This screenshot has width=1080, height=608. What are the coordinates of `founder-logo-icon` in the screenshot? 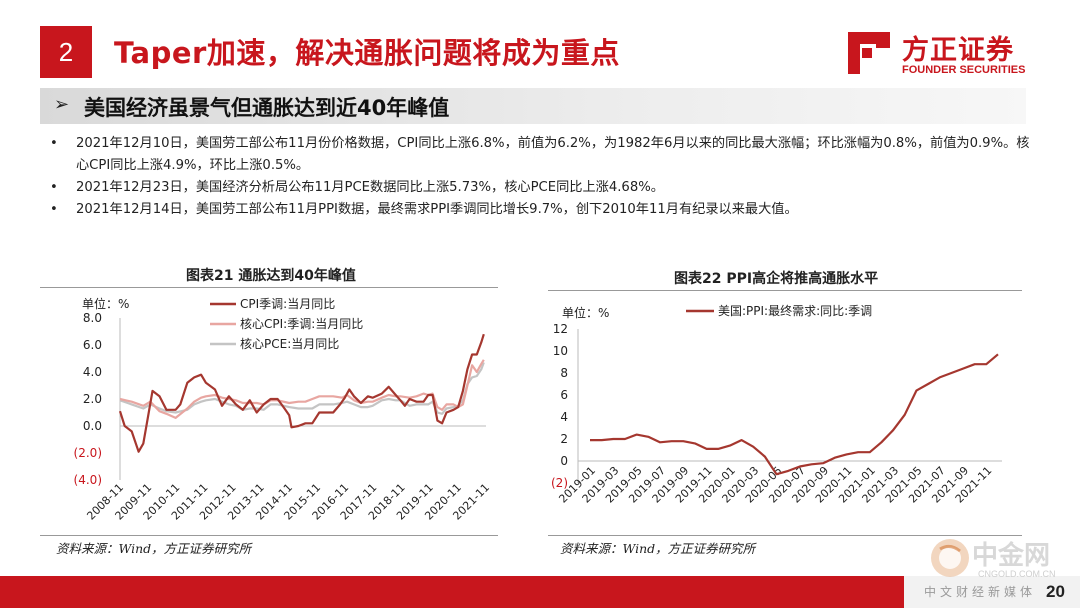 It's located at (869, 53).